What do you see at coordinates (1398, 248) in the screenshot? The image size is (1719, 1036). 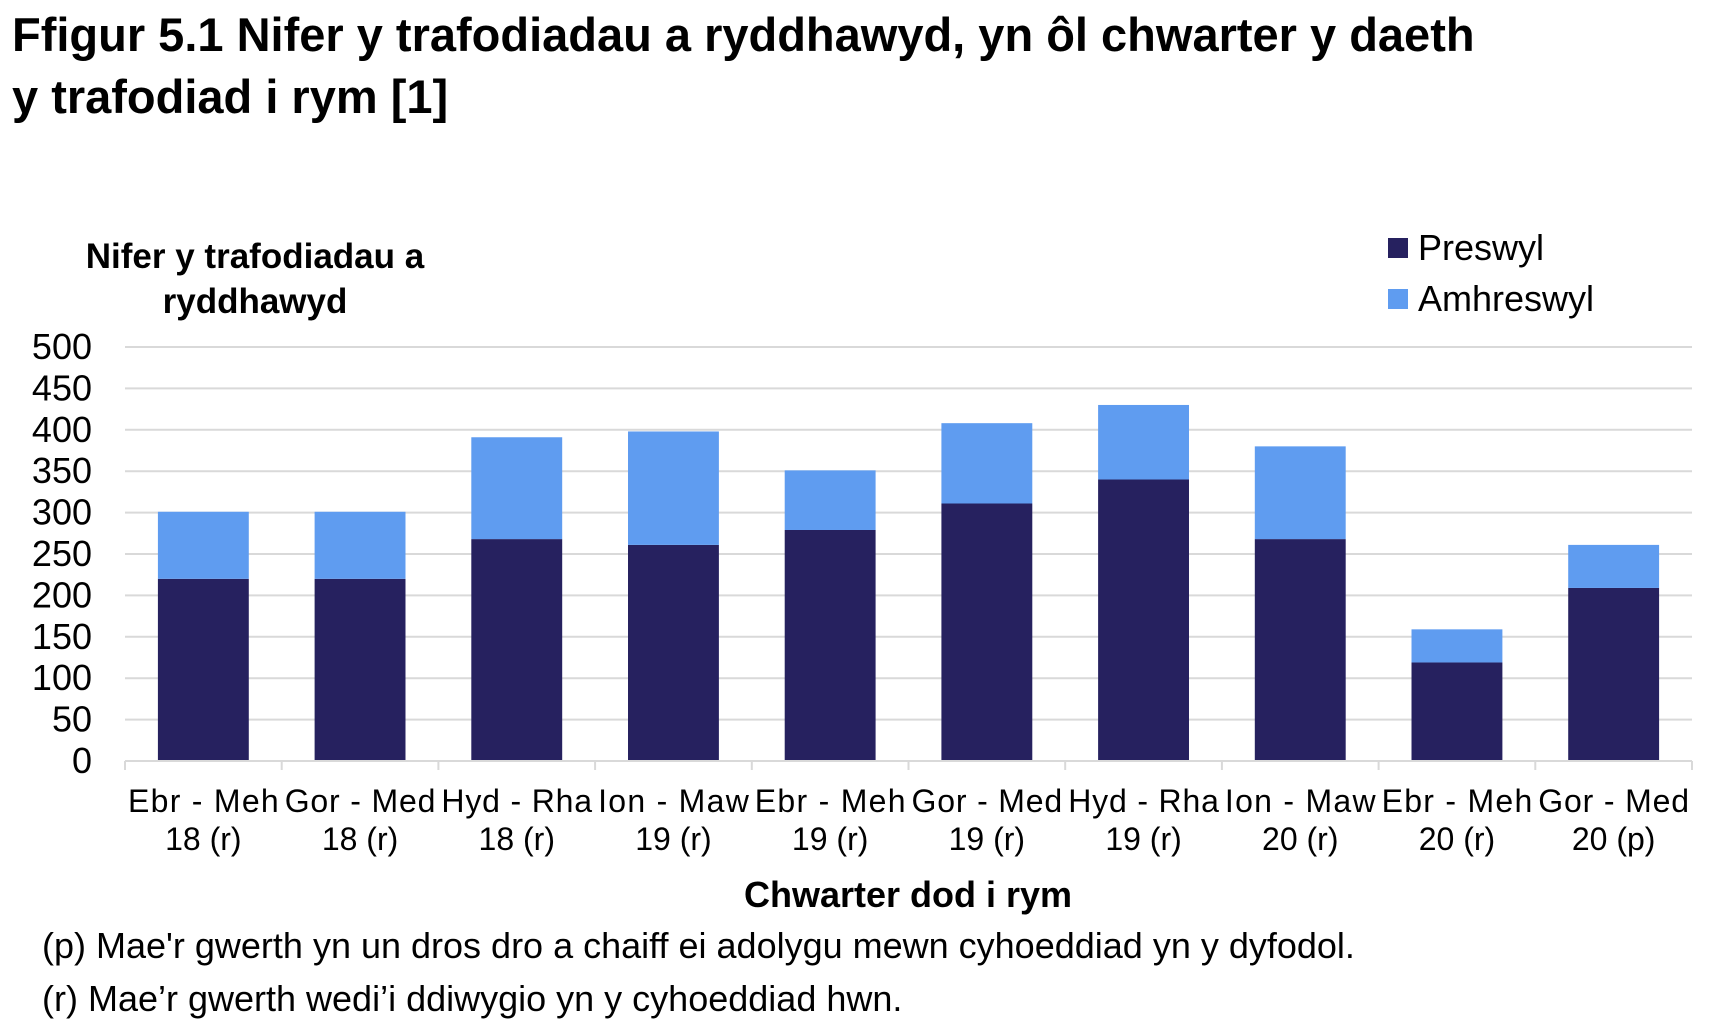 I see `legend-swatch-preswyl` at bounding box center [1398, 248].